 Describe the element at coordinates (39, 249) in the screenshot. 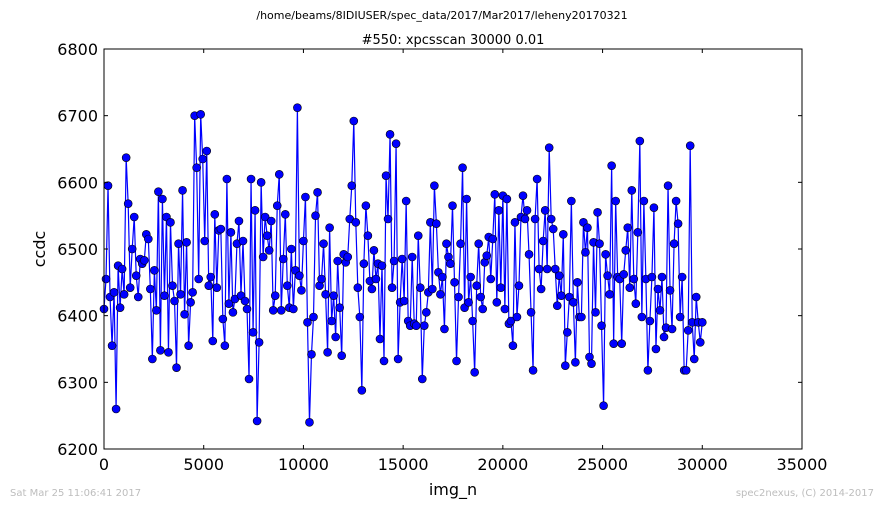

I see `y-axis-label: ccdc` at that location.